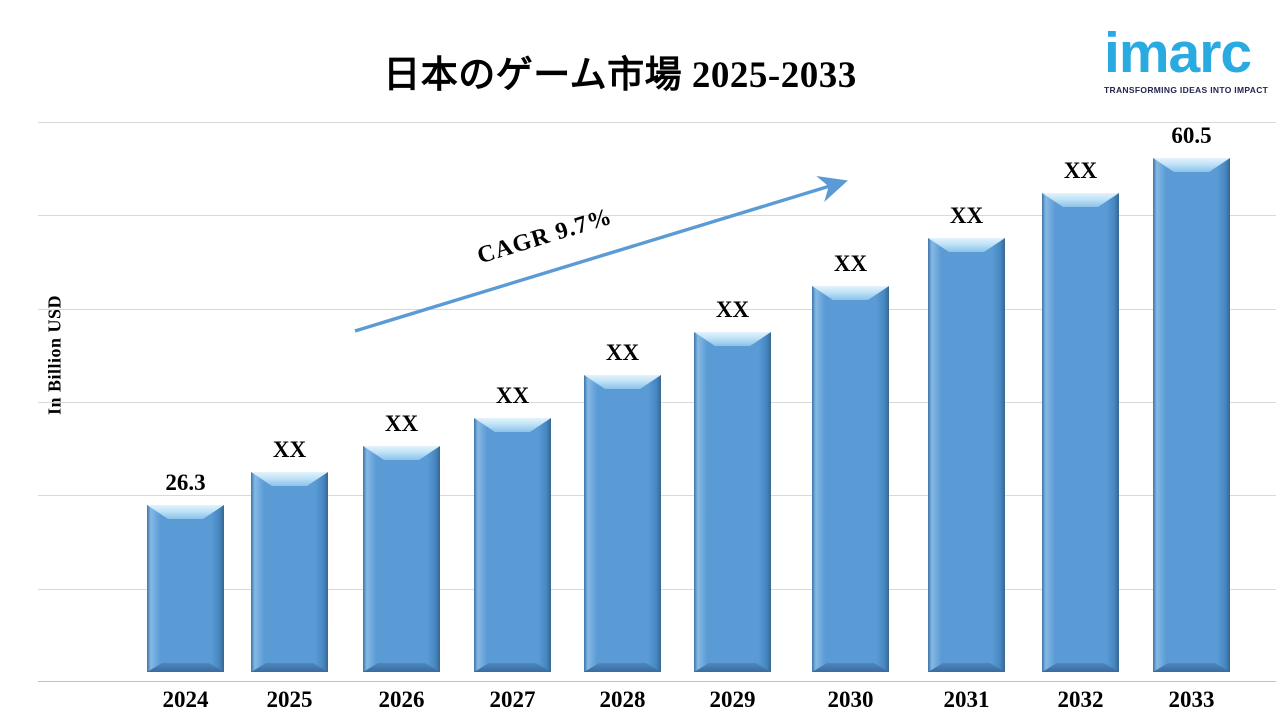 The height and width of the screenshot is (720, 1280). What do you see at coordinates (850, 481) in the screenshot?
I see `bar-2030: XX 2030` at bounding box center [850, 481].